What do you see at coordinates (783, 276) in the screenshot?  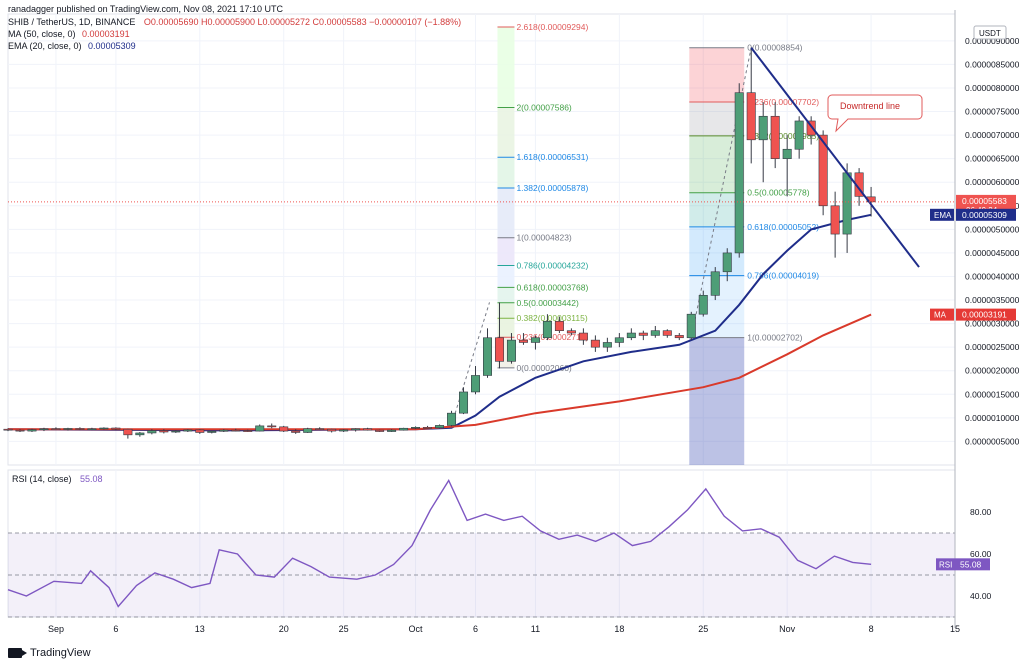 I see `fib-right-label: 0.786(0.00004019)` at bounding box center [783, 276].